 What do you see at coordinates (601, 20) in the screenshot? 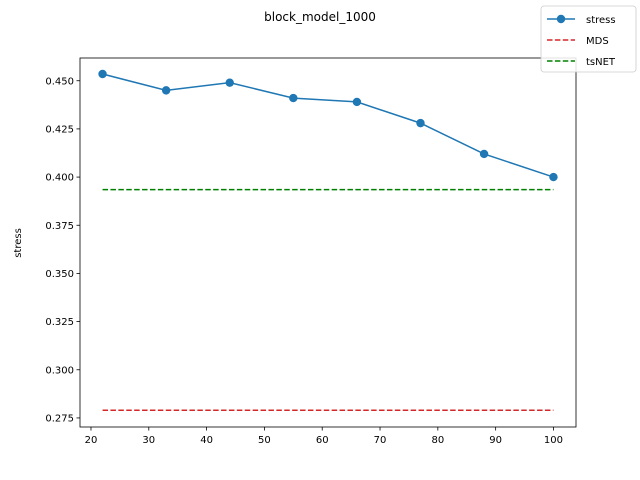
I see `legend-label-stress: stress` at bounding box center [601, 20].